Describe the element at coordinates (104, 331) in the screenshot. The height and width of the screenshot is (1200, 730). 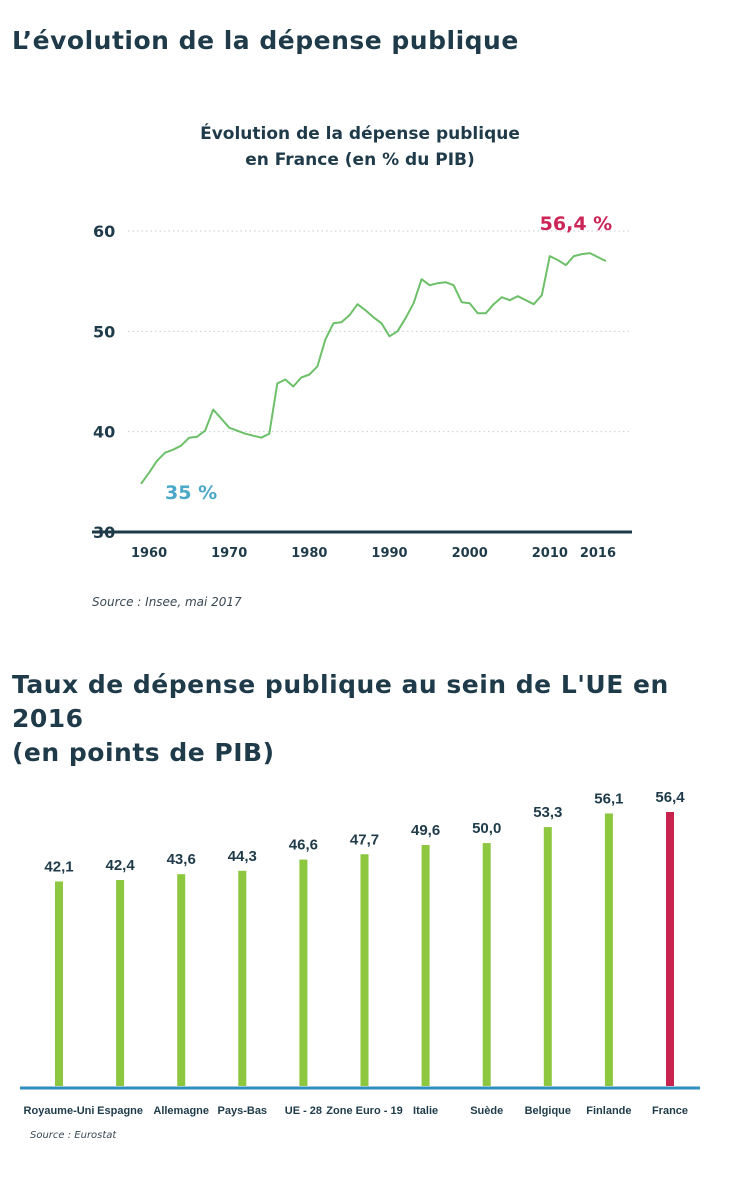
I see `y-tick-label: 50` at that location.